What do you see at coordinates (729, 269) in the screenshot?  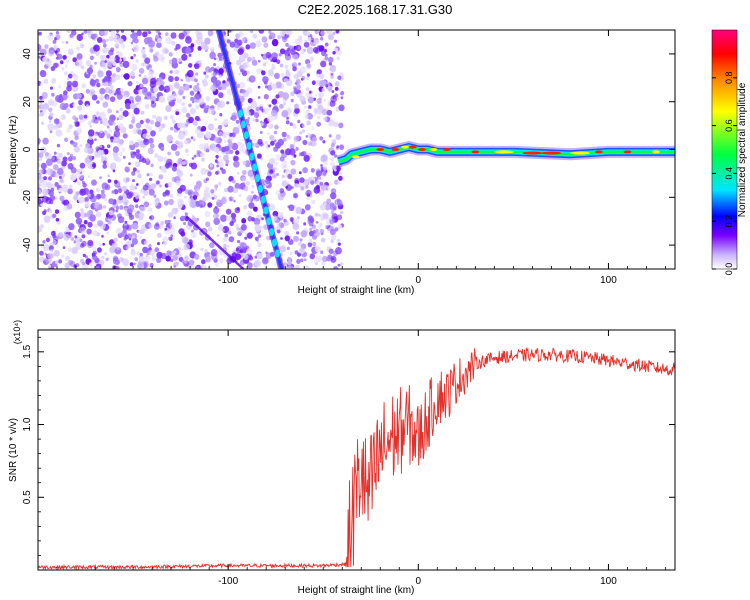 I see `colorbar-tick-label: 0.0` at bounding box center [729, 269].